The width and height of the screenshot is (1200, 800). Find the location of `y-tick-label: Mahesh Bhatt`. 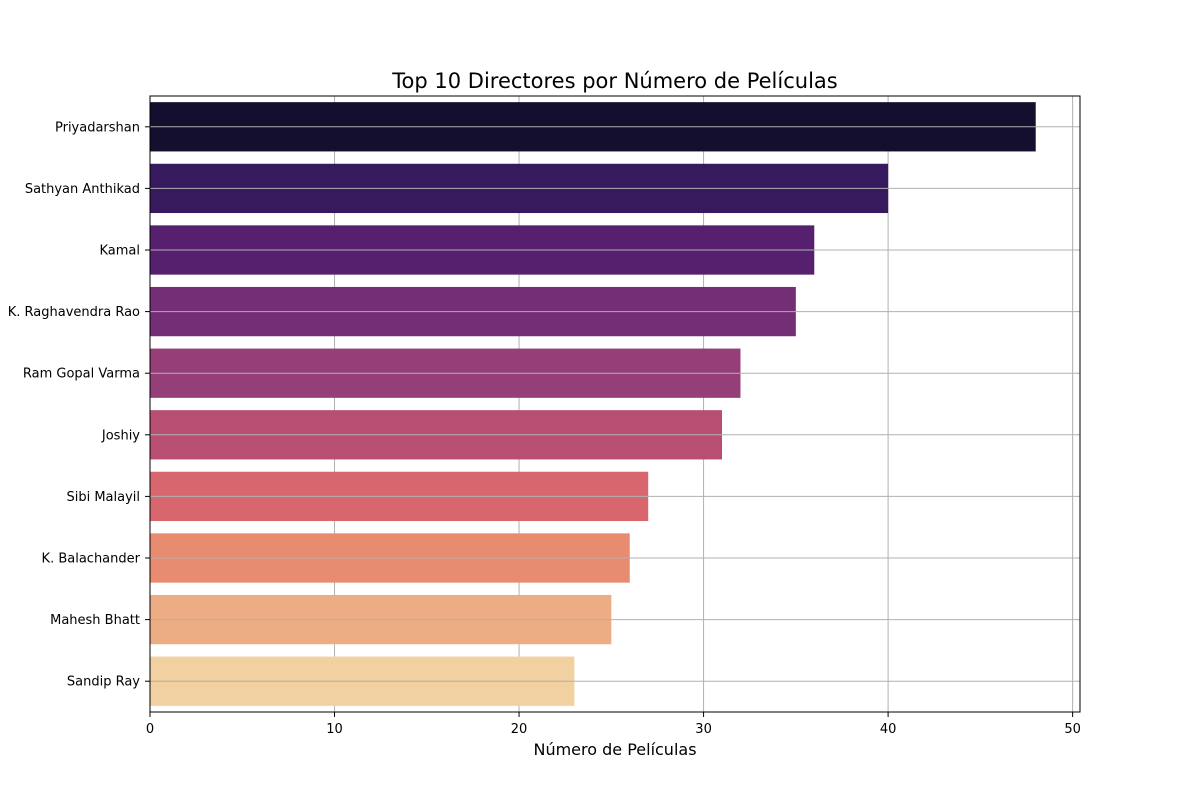

y-tick-label: Mahesh Bhatt is located at coordinates (95, 620).